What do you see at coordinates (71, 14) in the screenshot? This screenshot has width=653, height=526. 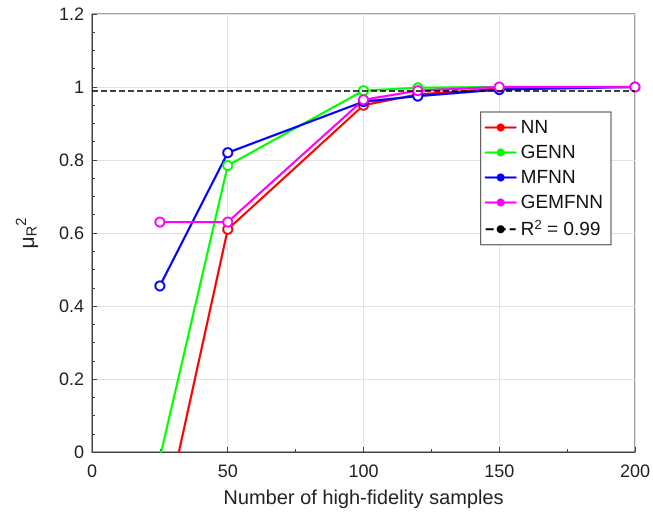 I see `y-tick-label: 1.2` at bounding box center [71, 14].